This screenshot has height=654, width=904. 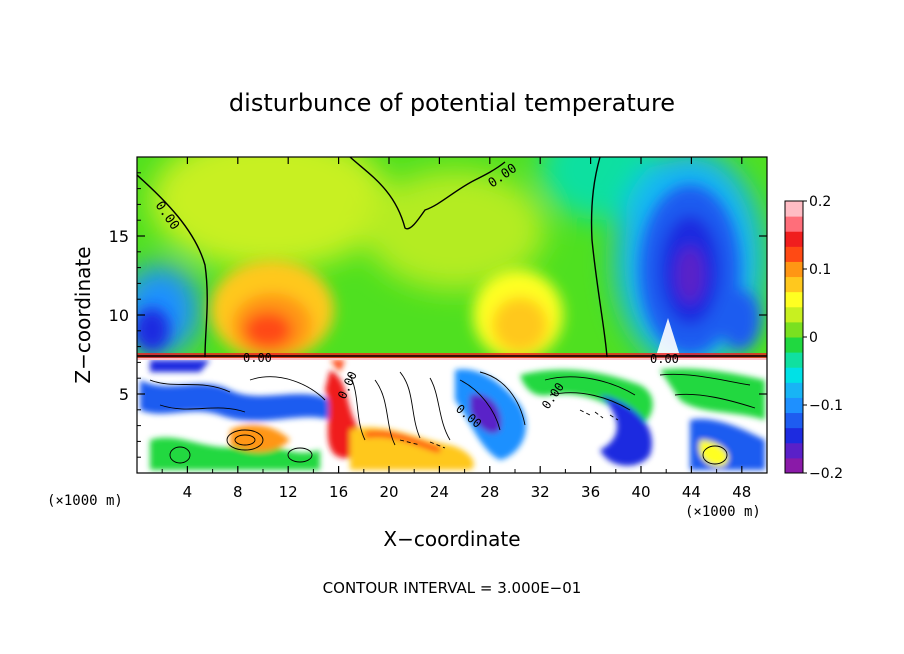 I want to click on contour-interval-note: CONTOUR INTERVAL = 3.000E−01, so click(x=452, y=588).